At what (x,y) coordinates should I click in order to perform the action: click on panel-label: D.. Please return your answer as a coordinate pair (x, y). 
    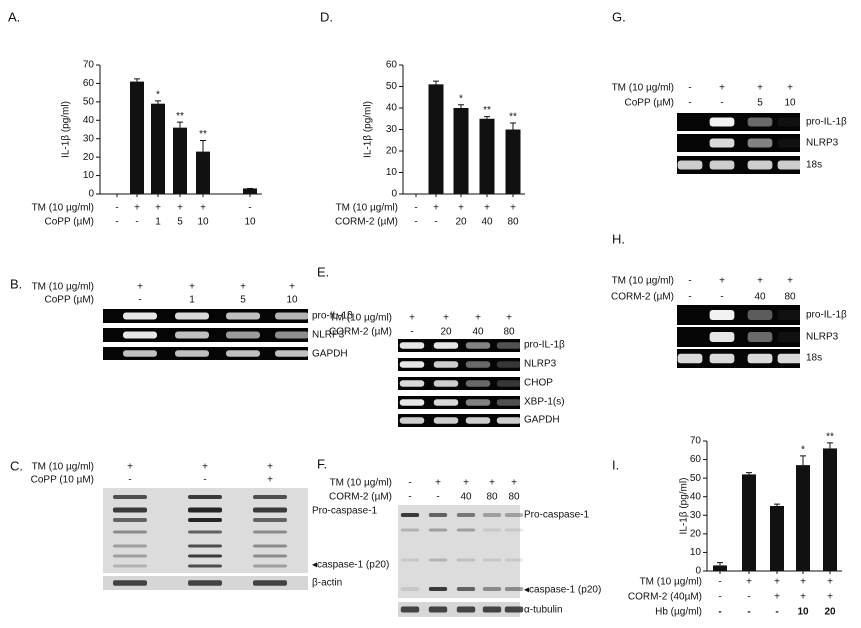
    Looking at the image, I should click on (326, 16).